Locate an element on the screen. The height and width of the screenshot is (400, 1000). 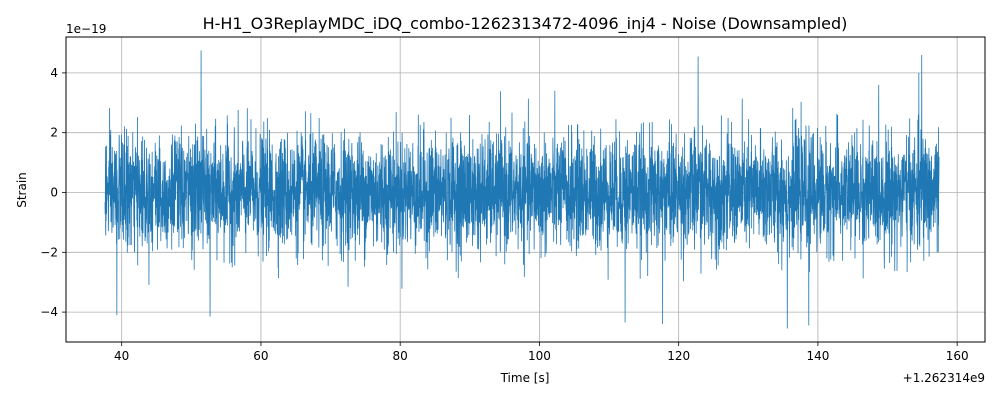
x-tick-label: 100 is located at coordinates (539, 356).